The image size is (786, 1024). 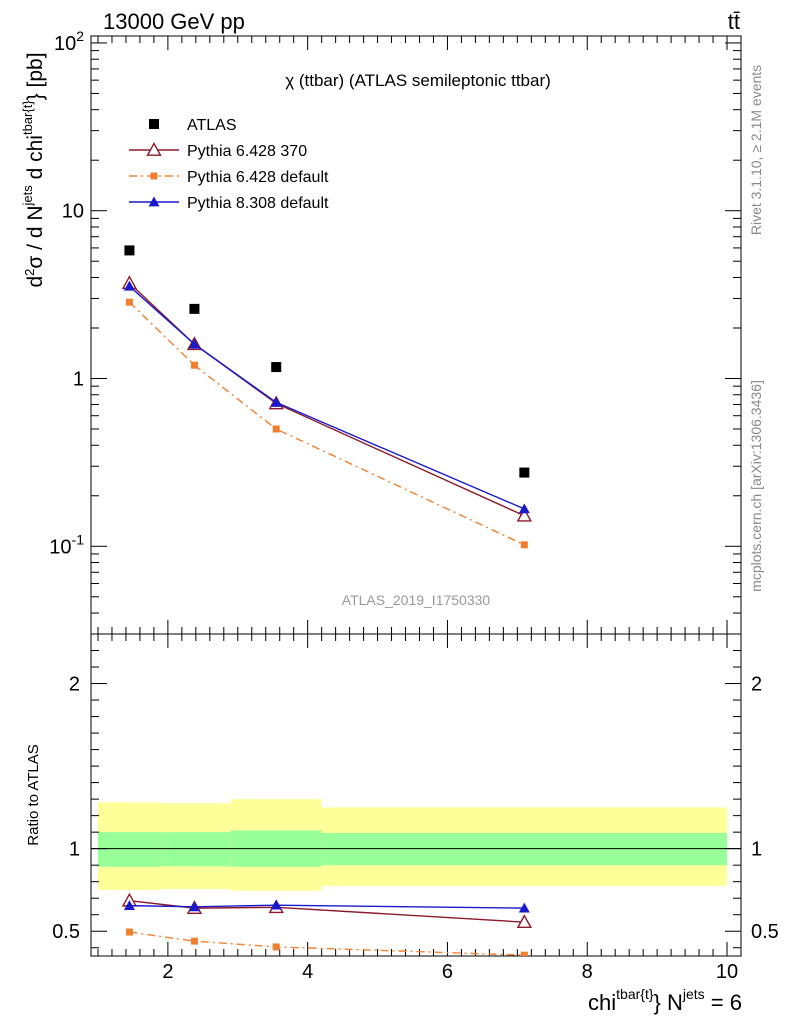 I want to click on ratio-x-tick-label: 10, so click(x=727, y=972).